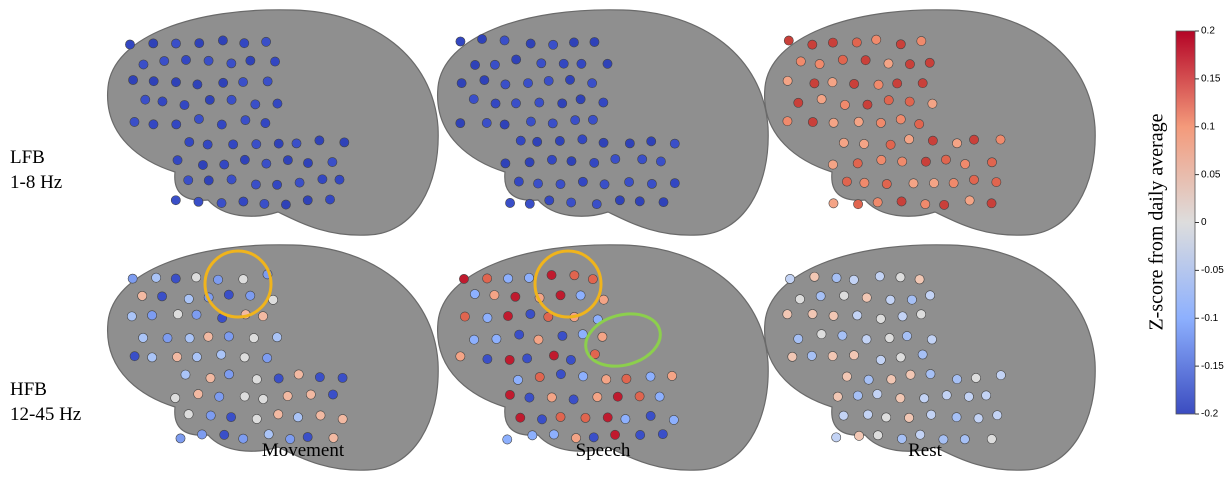  I want to click on brain, so click(272, 122).